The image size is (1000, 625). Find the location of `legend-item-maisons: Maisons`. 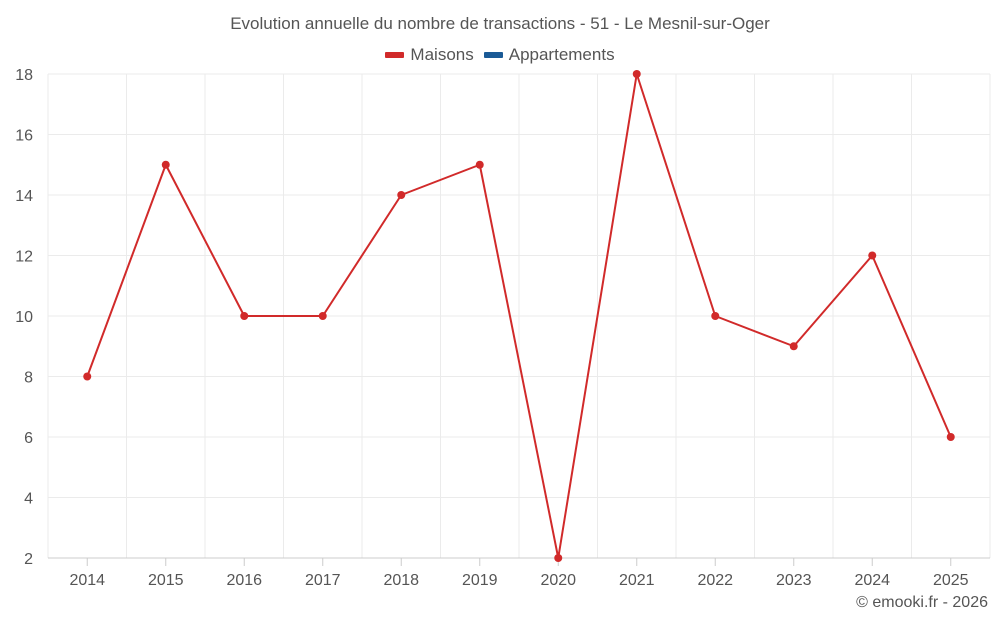

legend-item-maisons: Maisons is located at coordinates (429, 55).